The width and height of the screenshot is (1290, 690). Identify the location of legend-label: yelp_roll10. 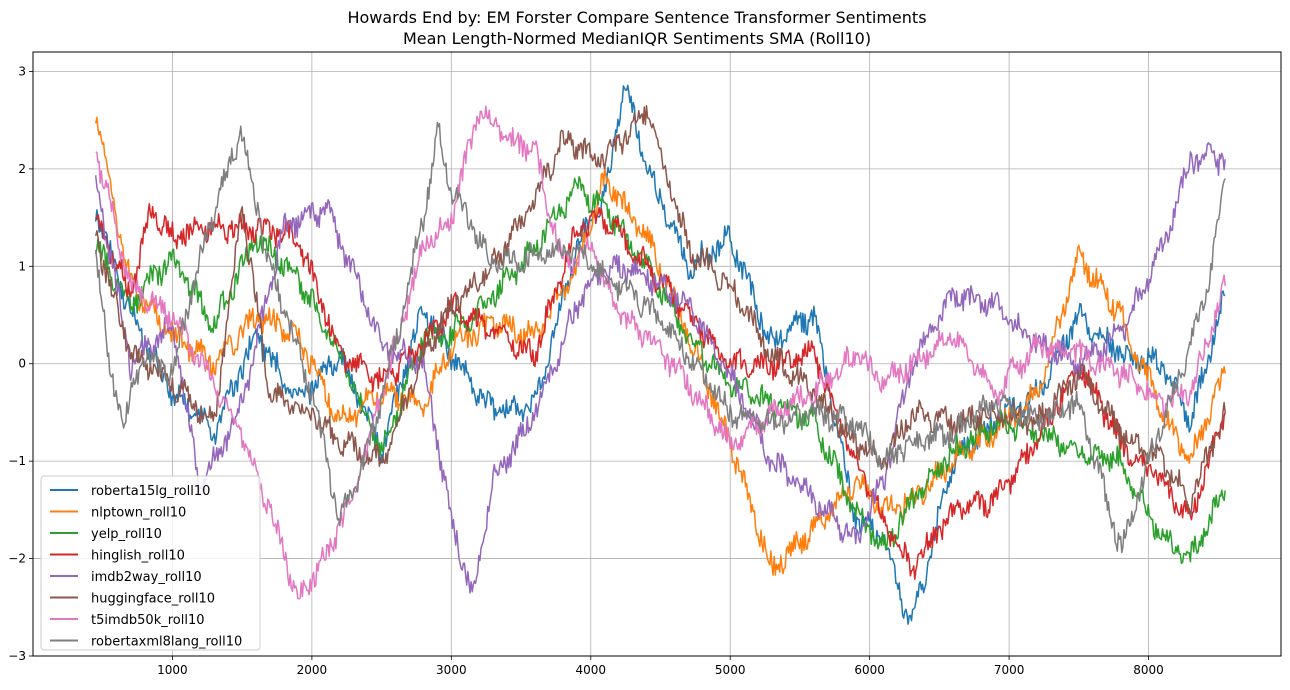
(126, 534).